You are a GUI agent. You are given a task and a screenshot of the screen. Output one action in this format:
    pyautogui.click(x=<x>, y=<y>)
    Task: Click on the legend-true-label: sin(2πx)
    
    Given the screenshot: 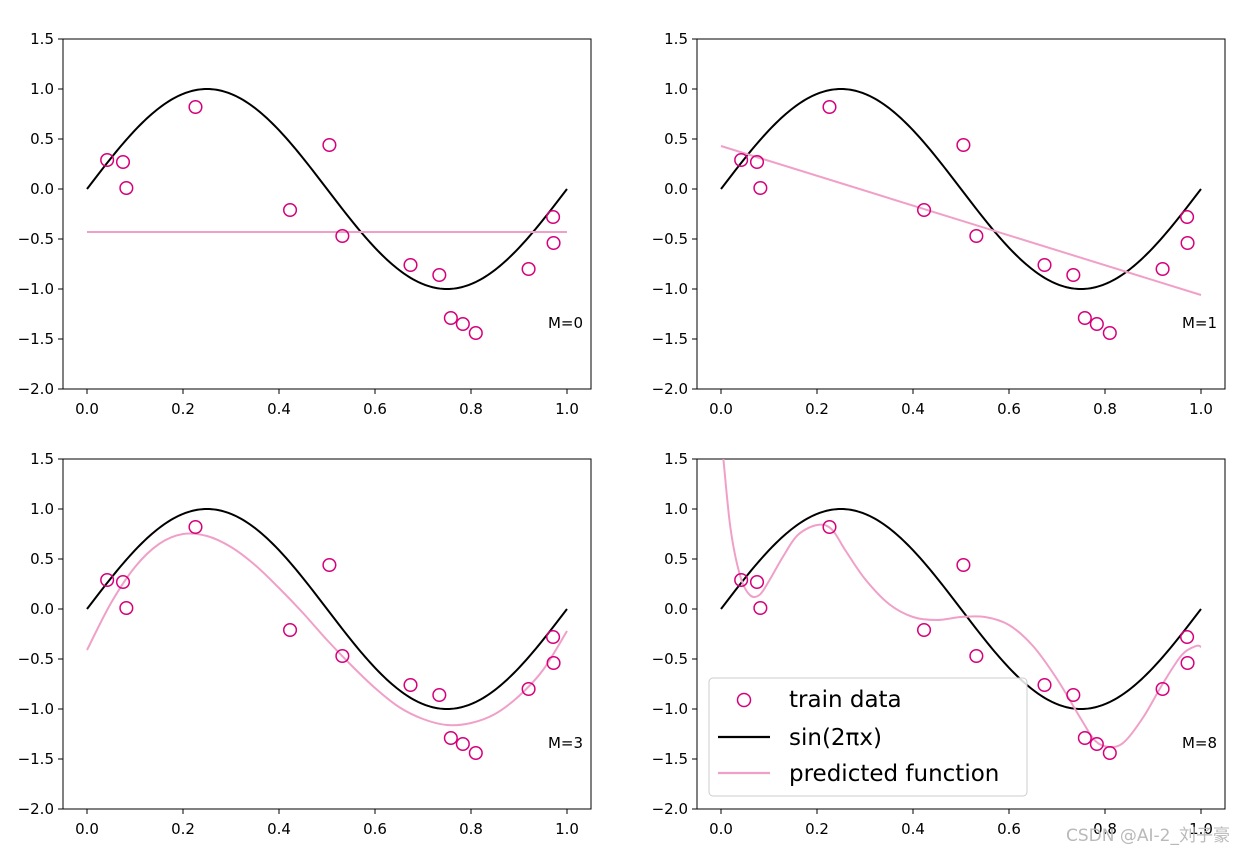 What is the action you would take?
    pyautogui.click(x=835, y=738)
    